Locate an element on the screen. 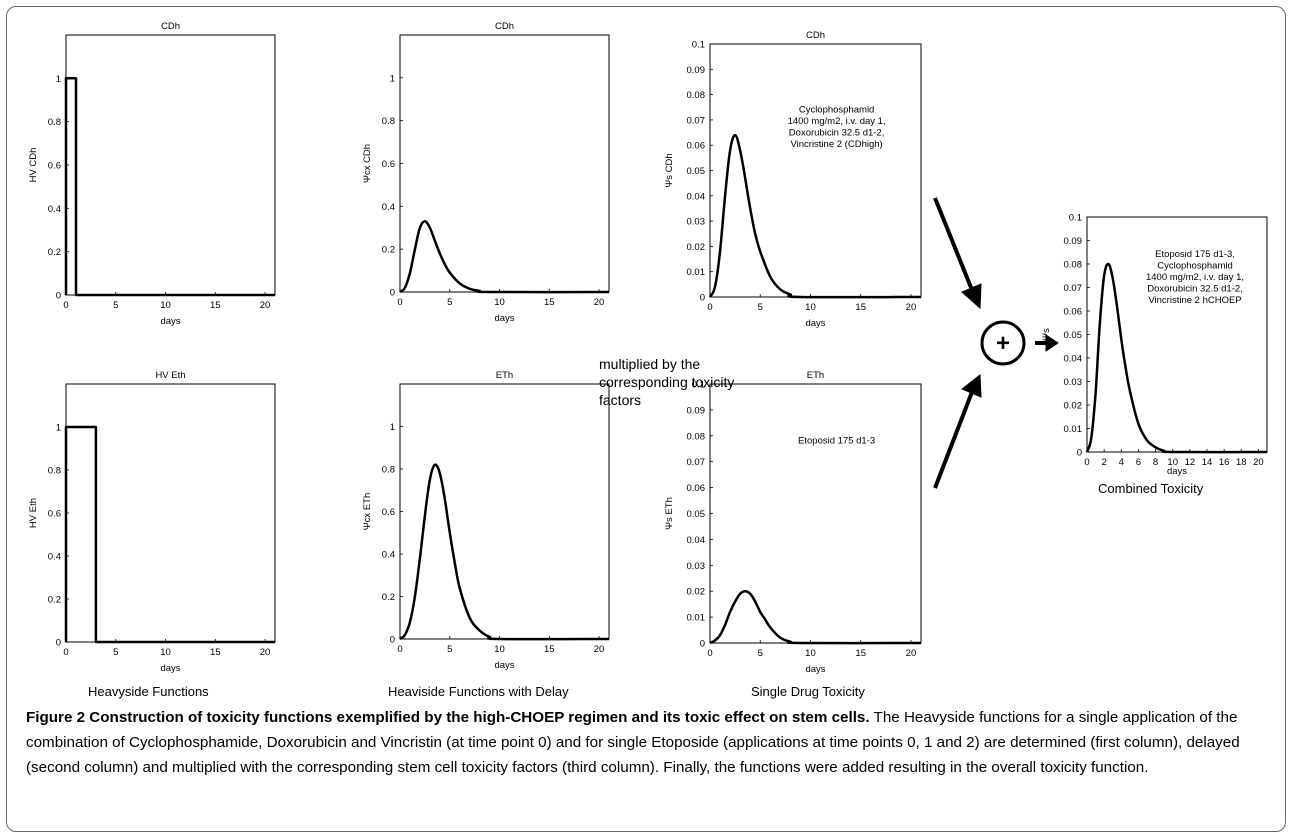 This screenshot has height=837, width=1292. plus-operator: + is located at coordinates (1003, 343).